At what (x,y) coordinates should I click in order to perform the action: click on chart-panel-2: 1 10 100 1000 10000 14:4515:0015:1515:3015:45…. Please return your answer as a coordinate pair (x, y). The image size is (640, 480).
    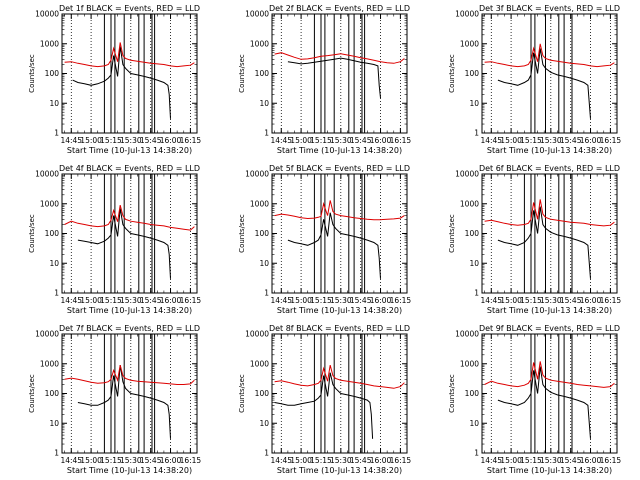
    Looking at the image, I should click on (324, 79).